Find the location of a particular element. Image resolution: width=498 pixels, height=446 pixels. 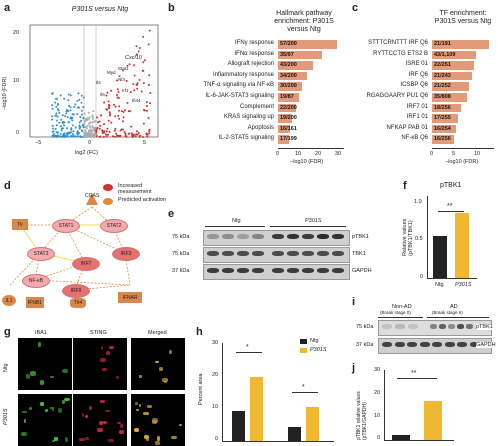

row-label: ICSBP Q6 is located at coordinates (414, 85).